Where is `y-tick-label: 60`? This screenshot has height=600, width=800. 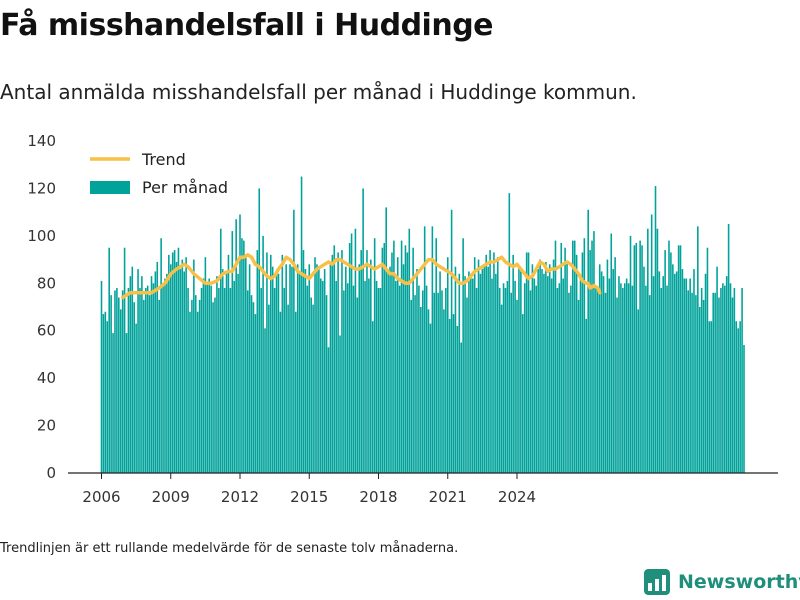
y-tick-label: 60 is located at coordinates (46, 331).